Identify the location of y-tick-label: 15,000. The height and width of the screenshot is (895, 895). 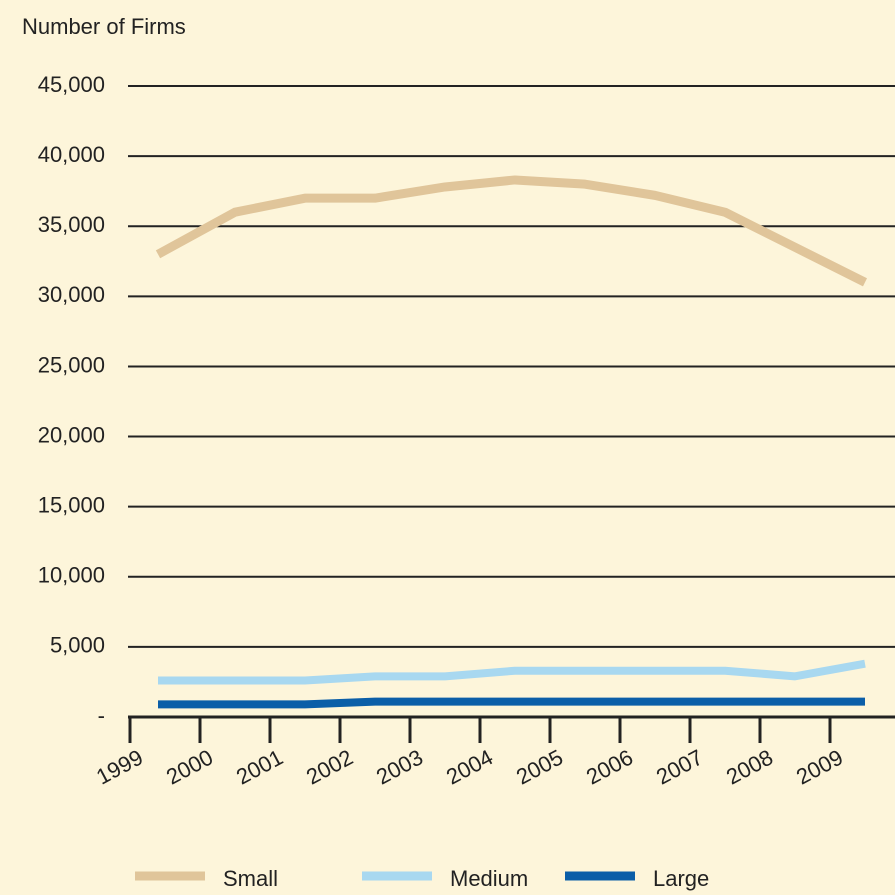
(71, 504).